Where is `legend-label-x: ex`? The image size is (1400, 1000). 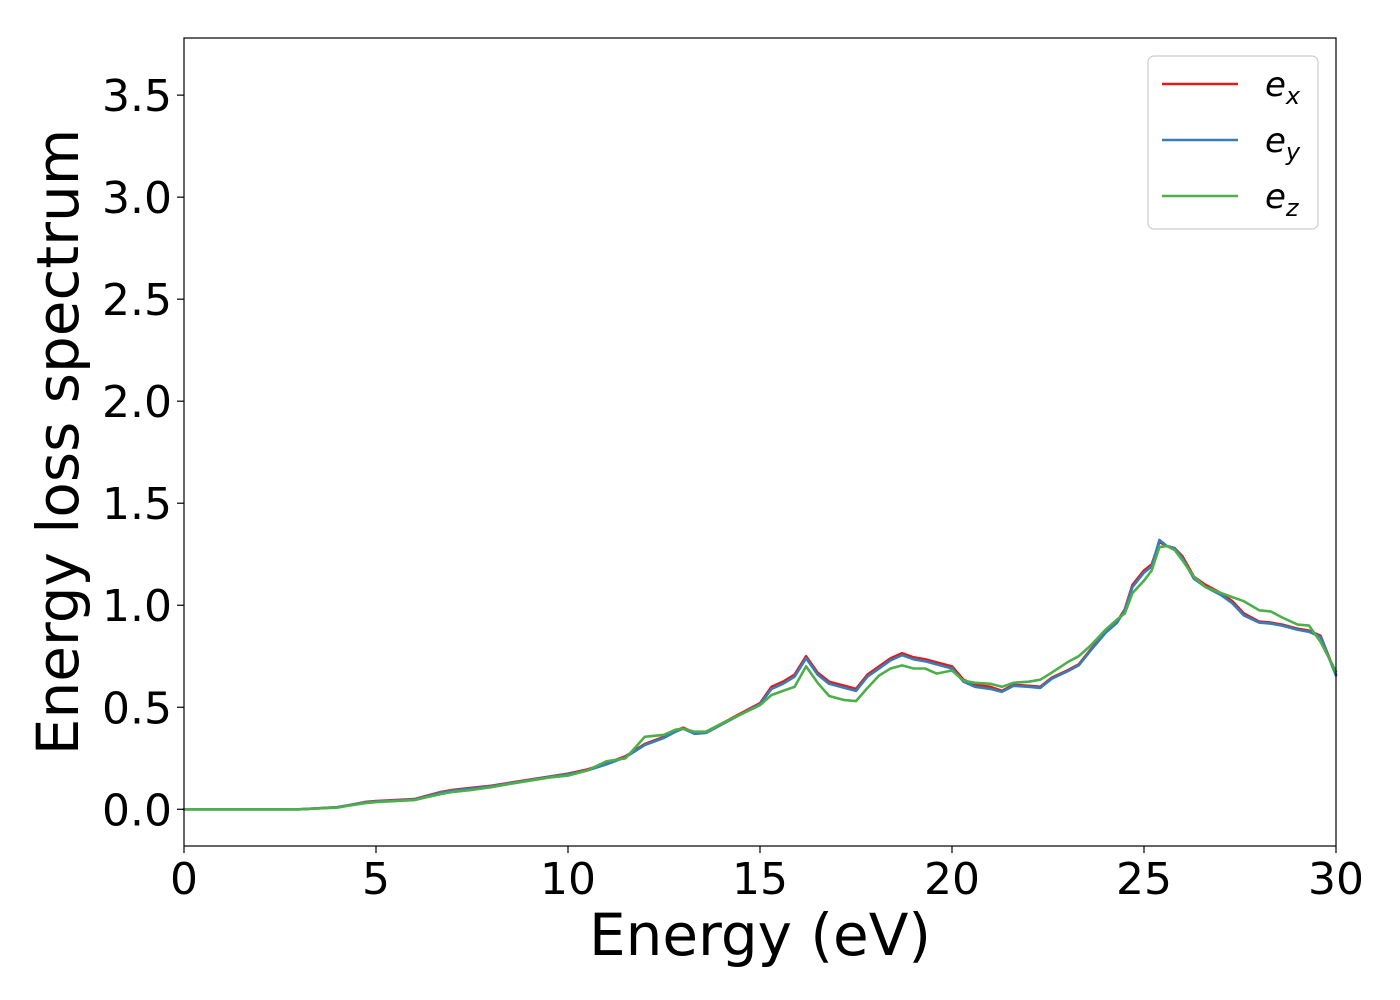
legend-label-x: ex is located at coordinates (1283, 87).